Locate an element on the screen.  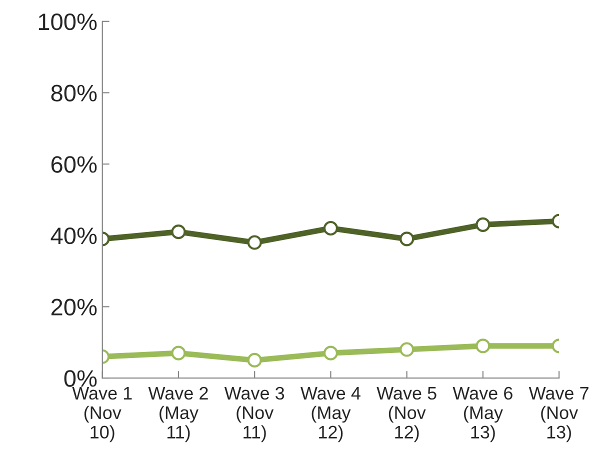
x-tick-label: Wave 1 (Nov 10) is located at coordinates (102, 414).